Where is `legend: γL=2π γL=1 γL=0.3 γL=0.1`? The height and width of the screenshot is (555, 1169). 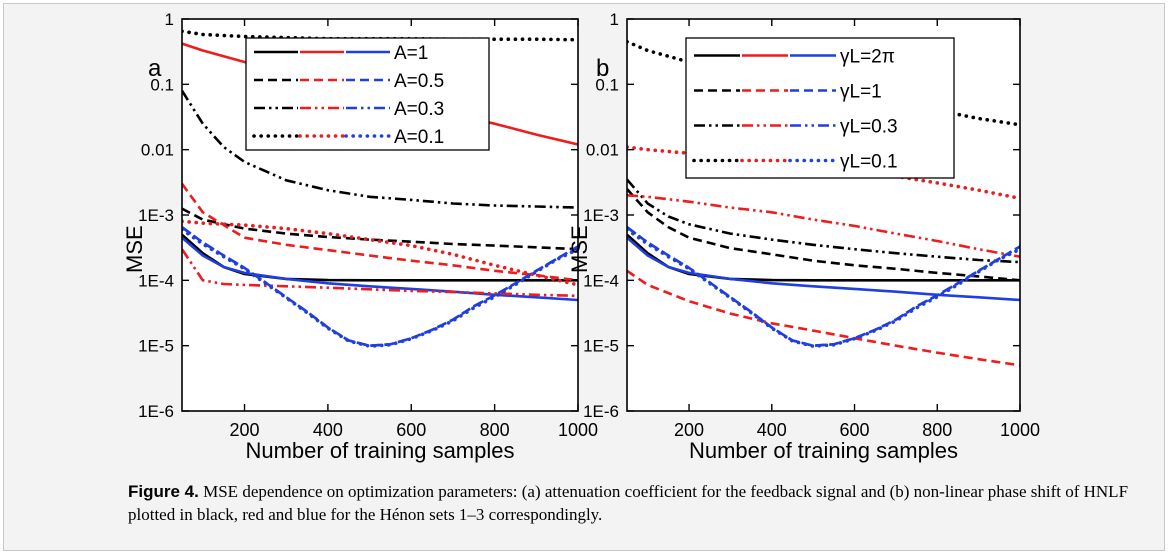 legend: γL=2π γL=1 γL=0.3 γL=0.1 is located at coordinates (820, 108).